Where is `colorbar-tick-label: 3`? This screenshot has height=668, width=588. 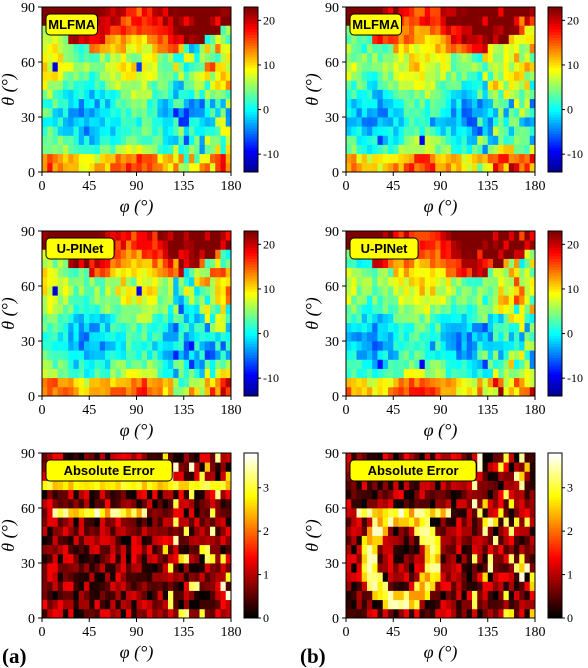
colorbar-tick-label: 3 is located at coordinates (570, 488).